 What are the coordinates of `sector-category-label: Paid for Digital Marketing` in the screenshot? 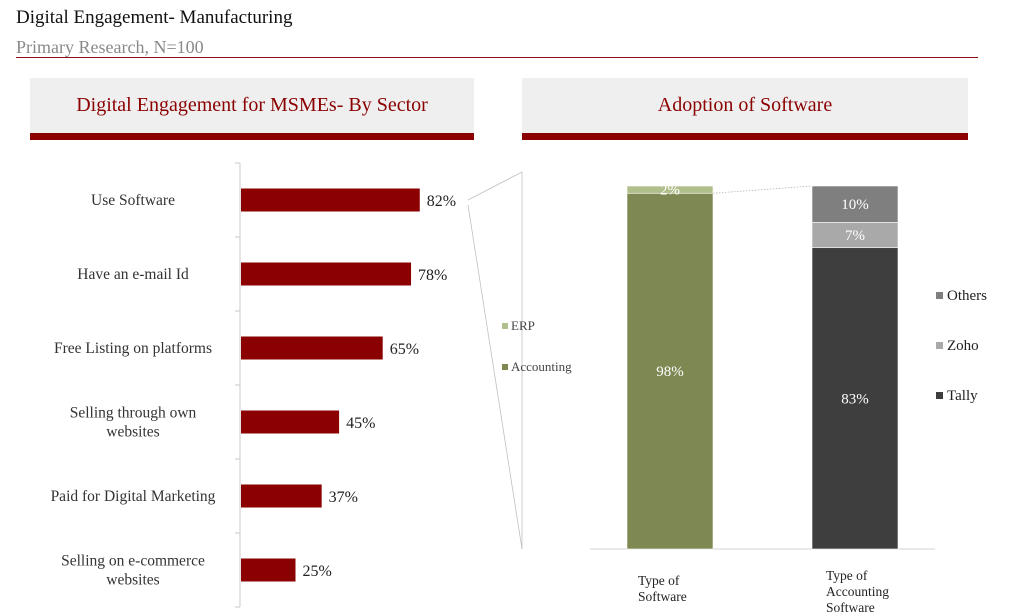 It's located at (133, 496).